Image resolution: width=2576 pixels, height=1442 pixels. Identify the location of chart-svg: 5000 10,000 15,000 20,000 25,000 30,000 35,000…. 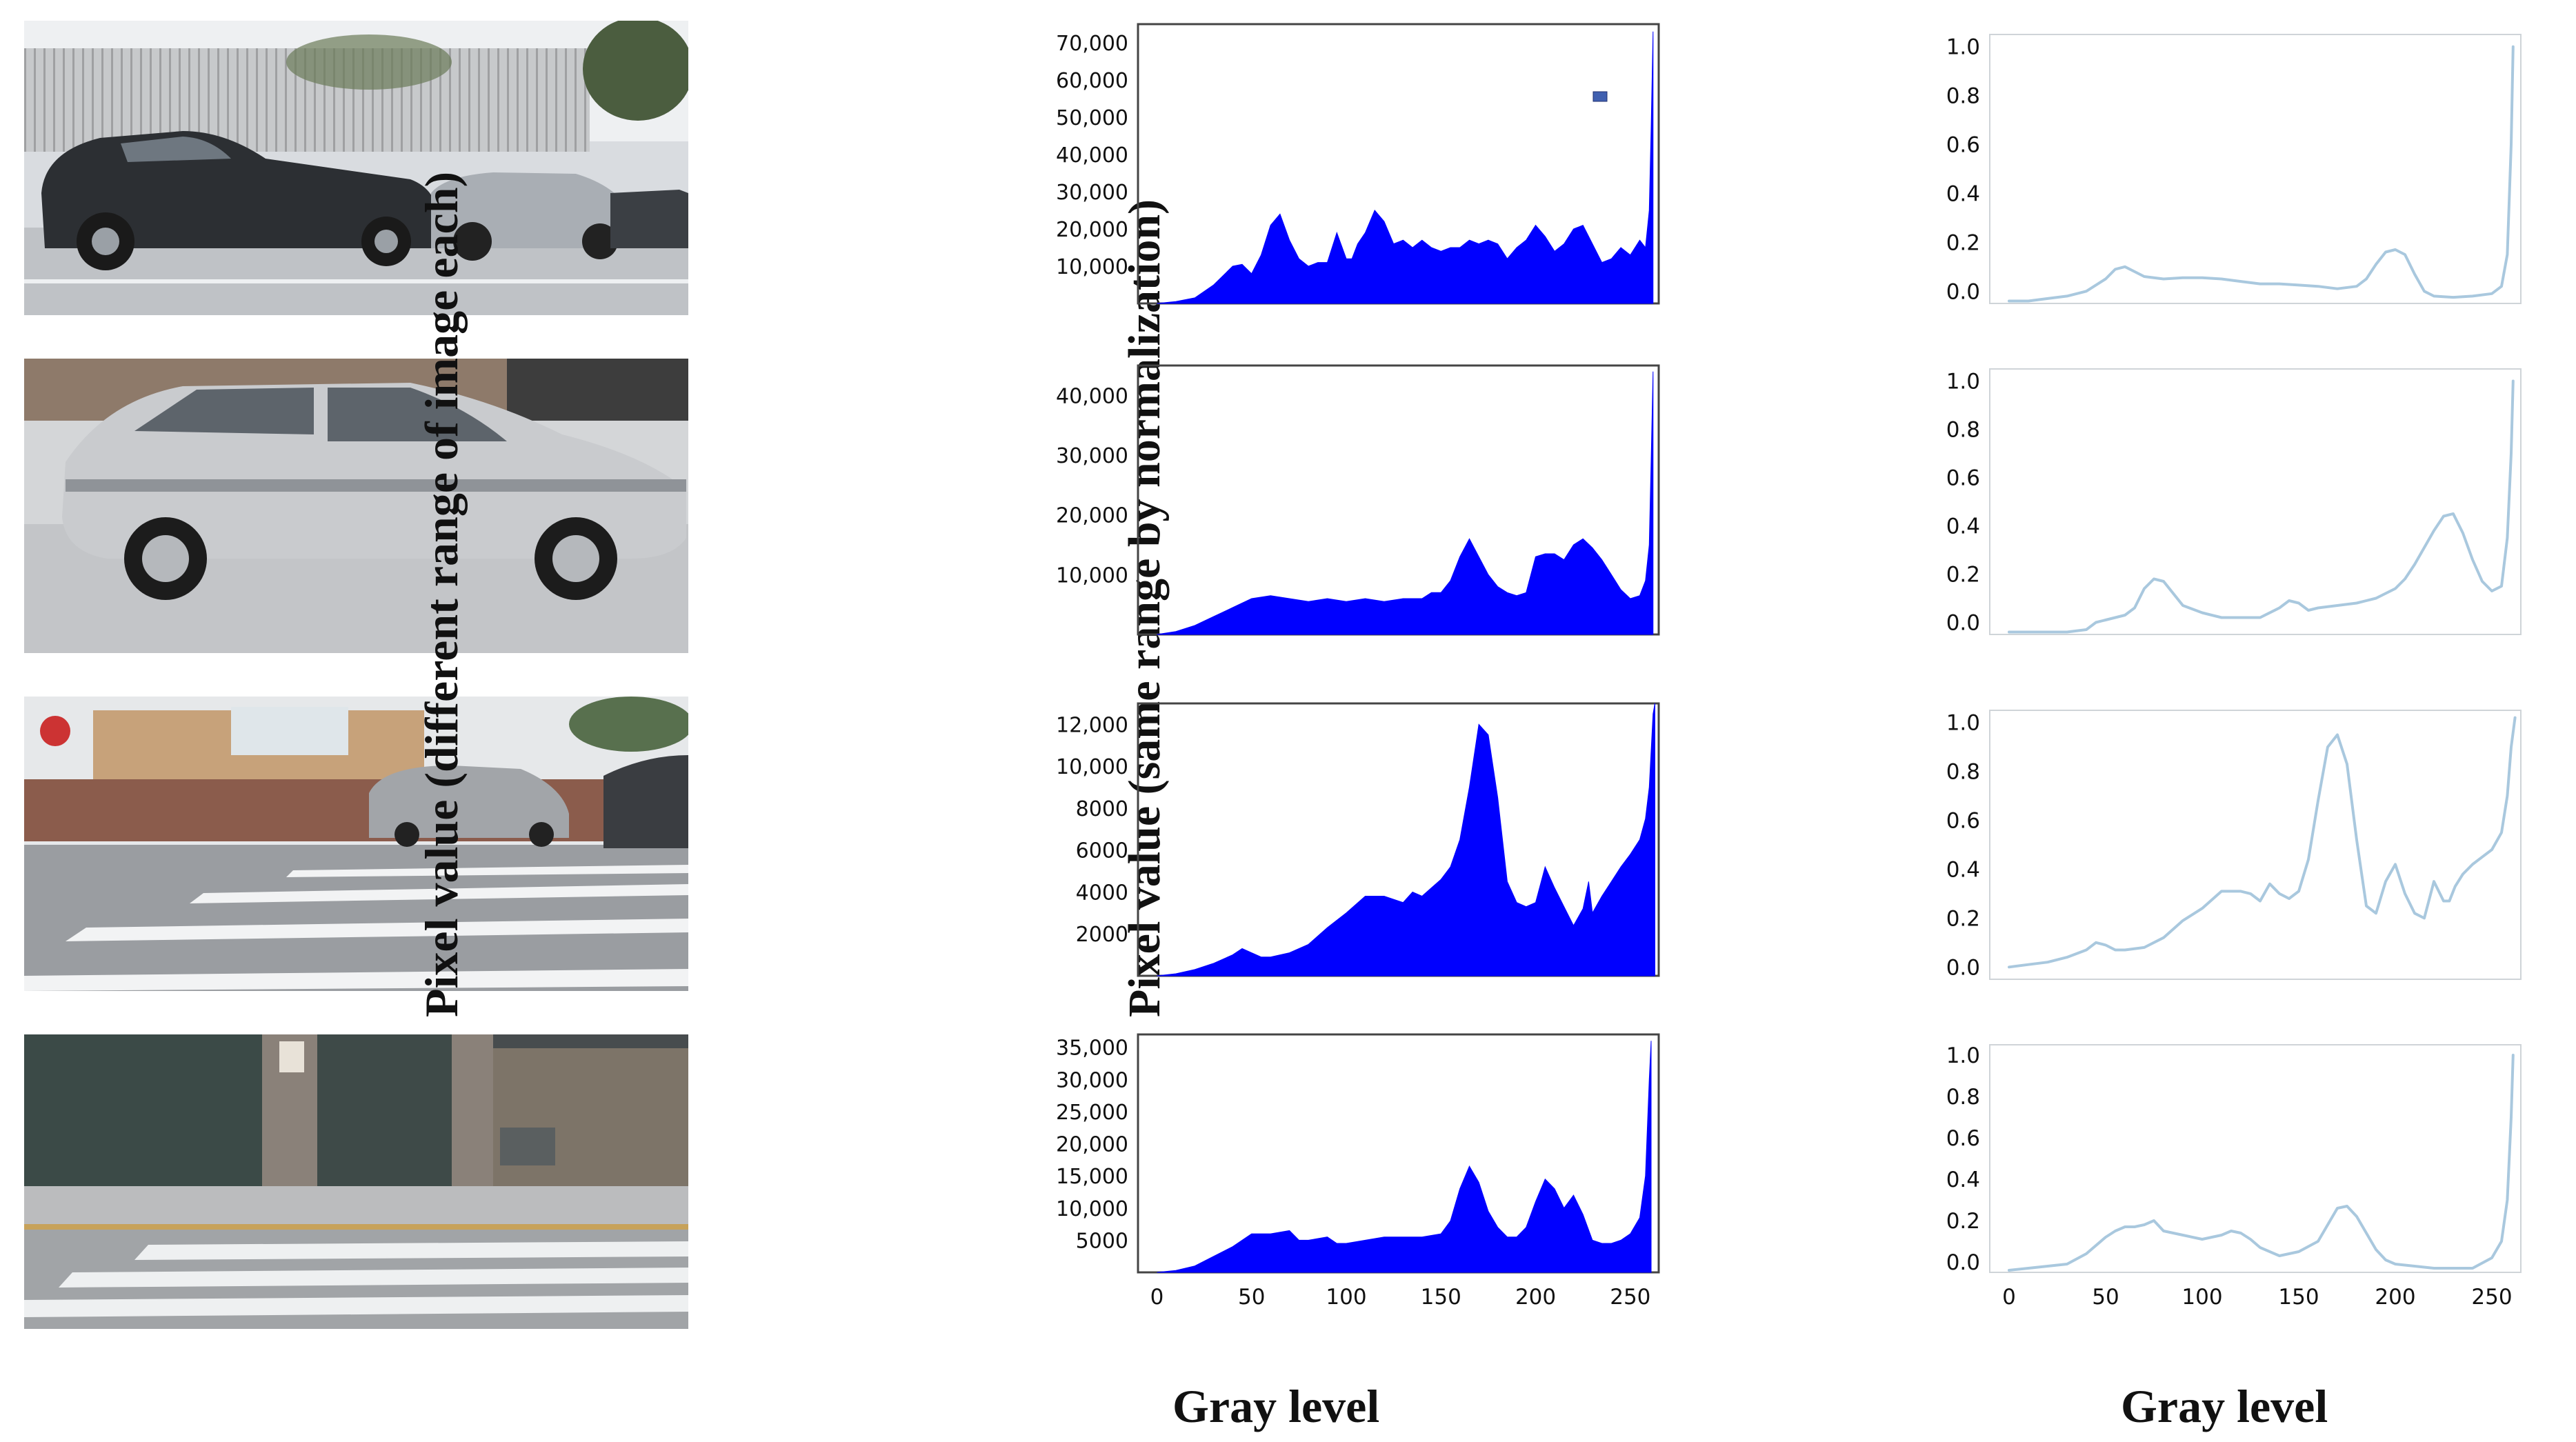
(1358, 1171).